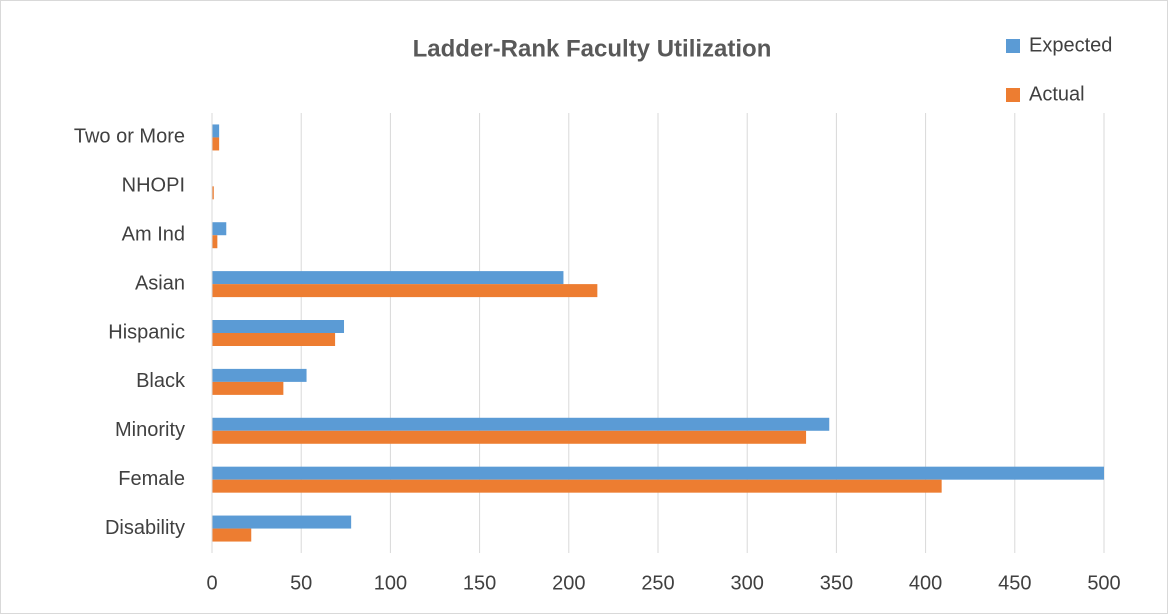  Describe the element at coordinates (925, 583) in the screenshot. I see `x-tick-label: 400` at that location.